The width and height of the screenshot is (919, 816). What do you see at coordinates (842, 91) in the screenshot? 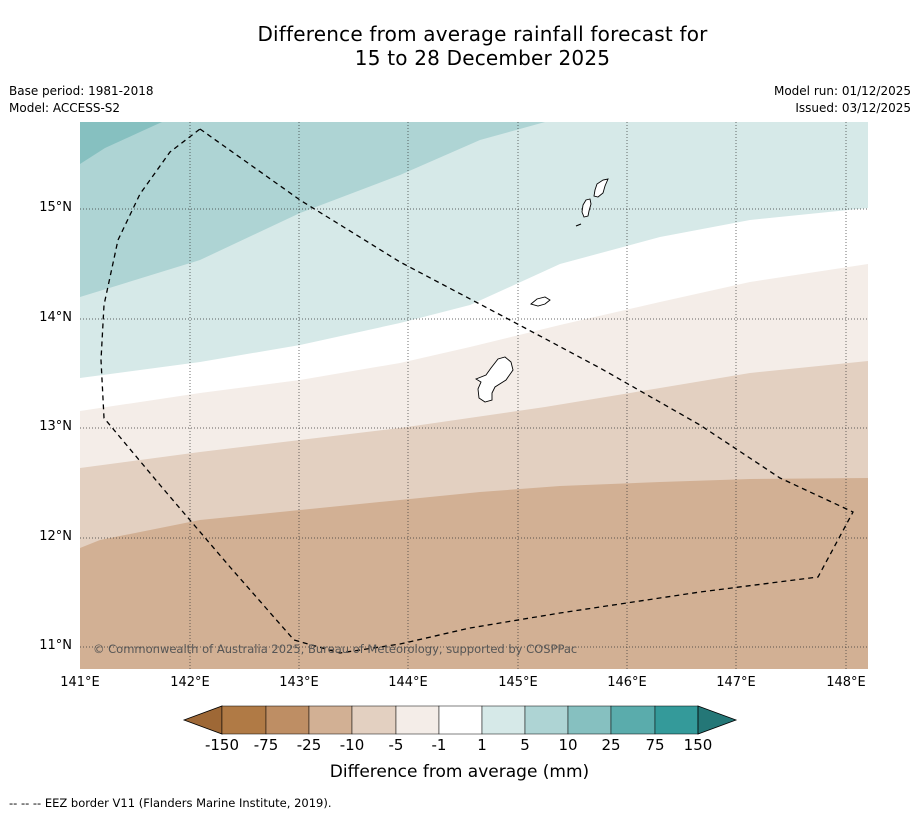
I see `model-run: Model run: 01/12/2025` at bounding box center [842, 91].